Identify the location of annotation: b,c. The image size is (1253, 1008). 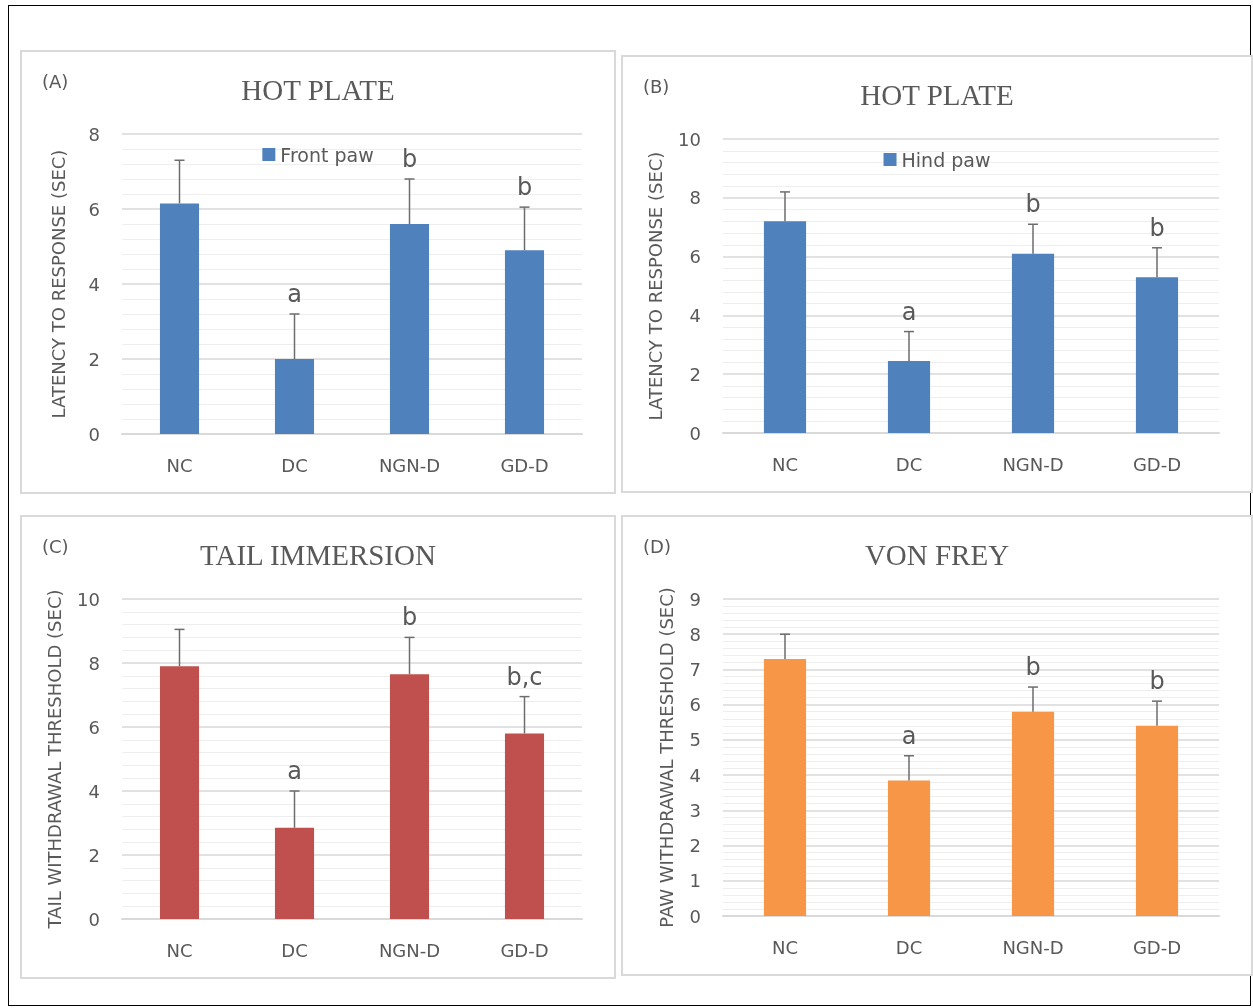
(524, 676).